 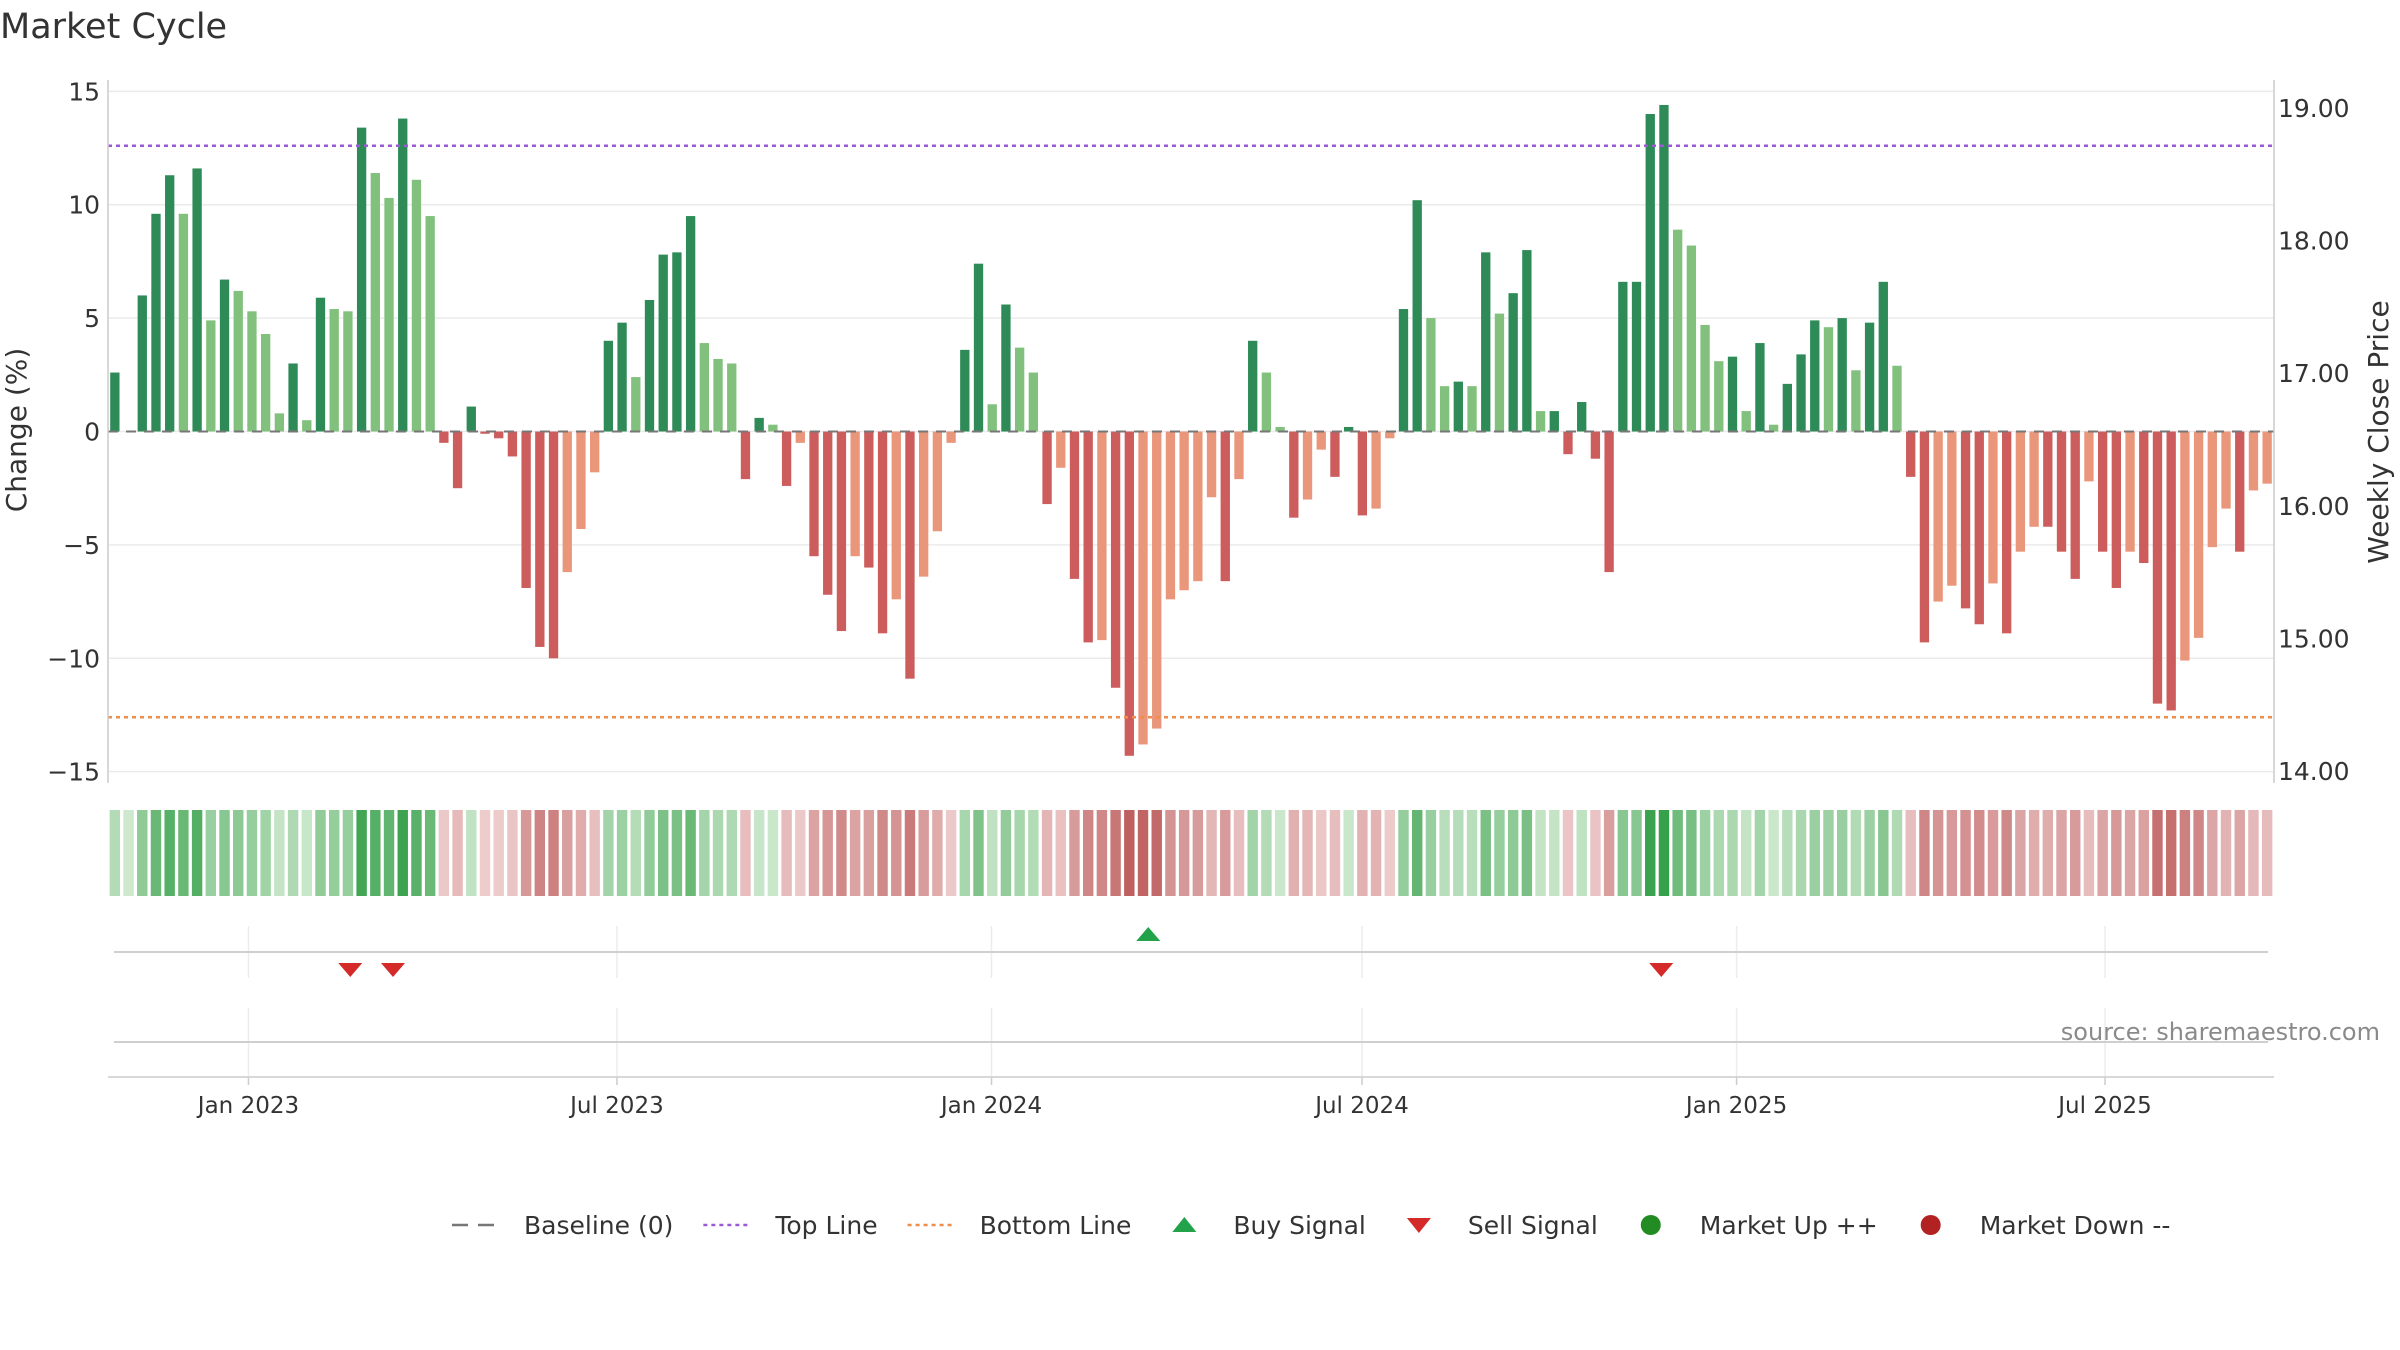 I want to click on y-left-axis-title: Change (%), so click(x=16, y=430).